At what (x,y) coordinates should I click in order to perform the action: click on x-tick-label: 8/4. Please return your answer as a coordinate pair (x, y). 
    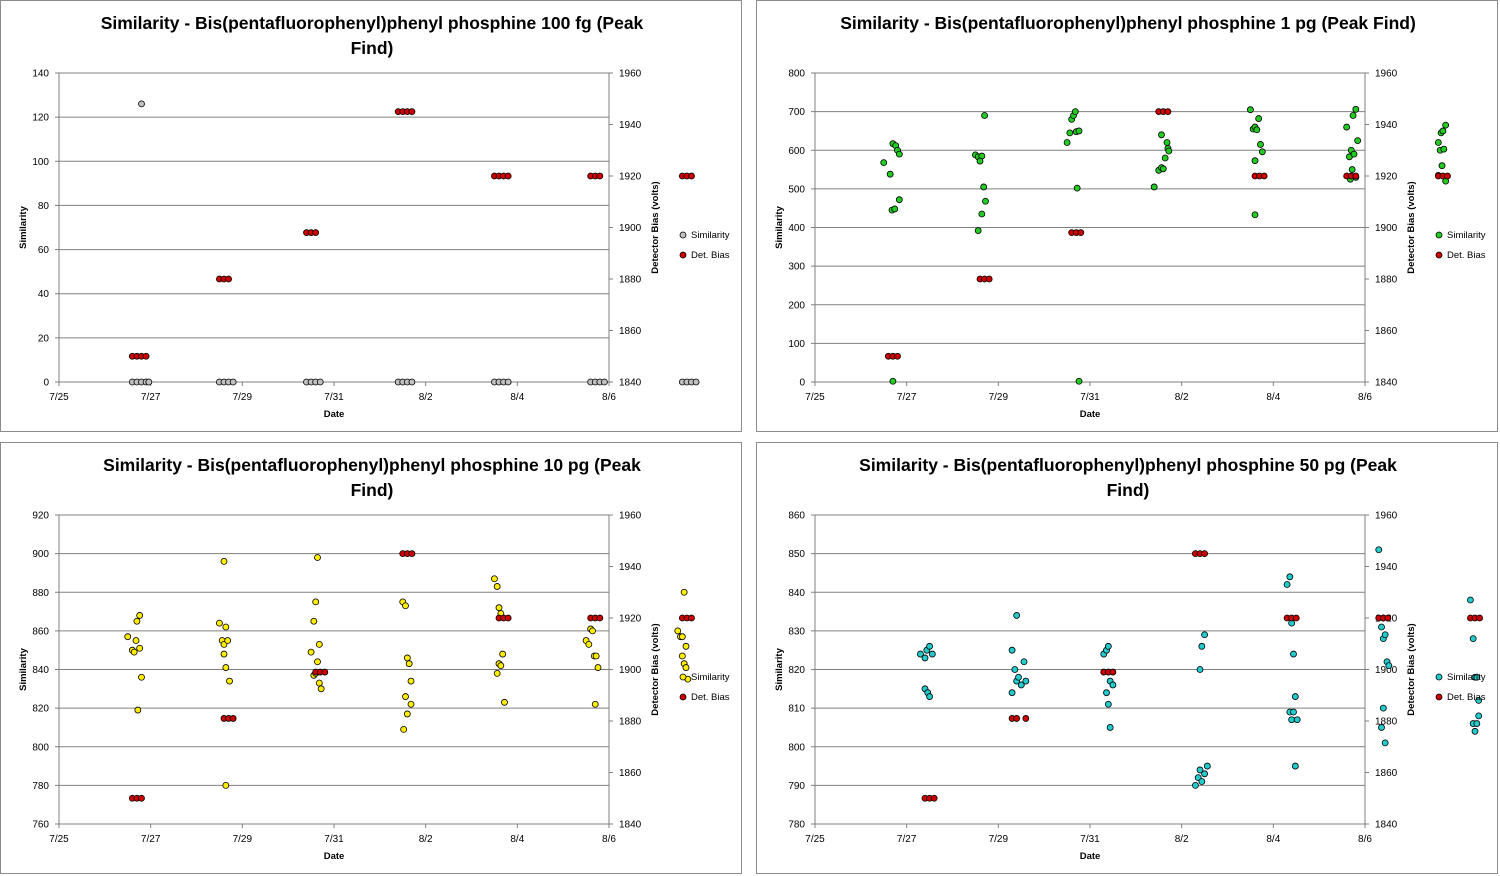
    Looking at the image, I should click on (1273, 839).